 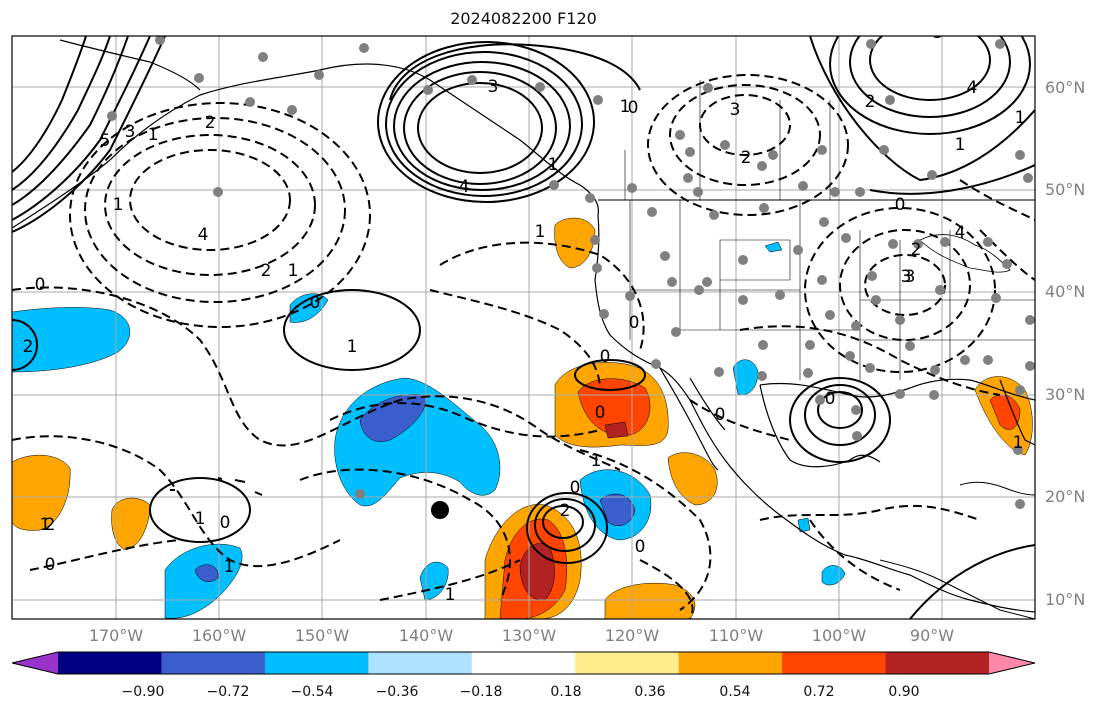 I want to click on colorbar-tick-label: −0.90, so click(x=143, y=692).